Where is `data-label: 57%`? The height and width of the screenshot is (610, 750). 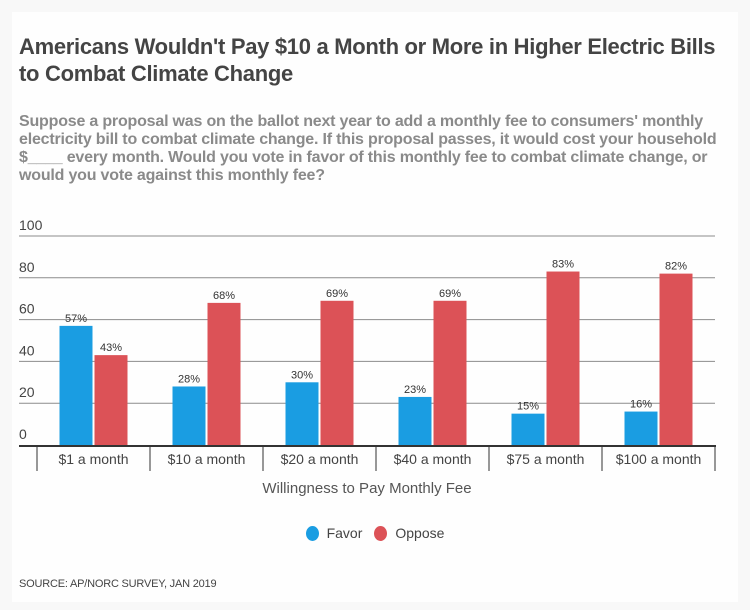
data-label: 57% is located at coordinates (76, 319).